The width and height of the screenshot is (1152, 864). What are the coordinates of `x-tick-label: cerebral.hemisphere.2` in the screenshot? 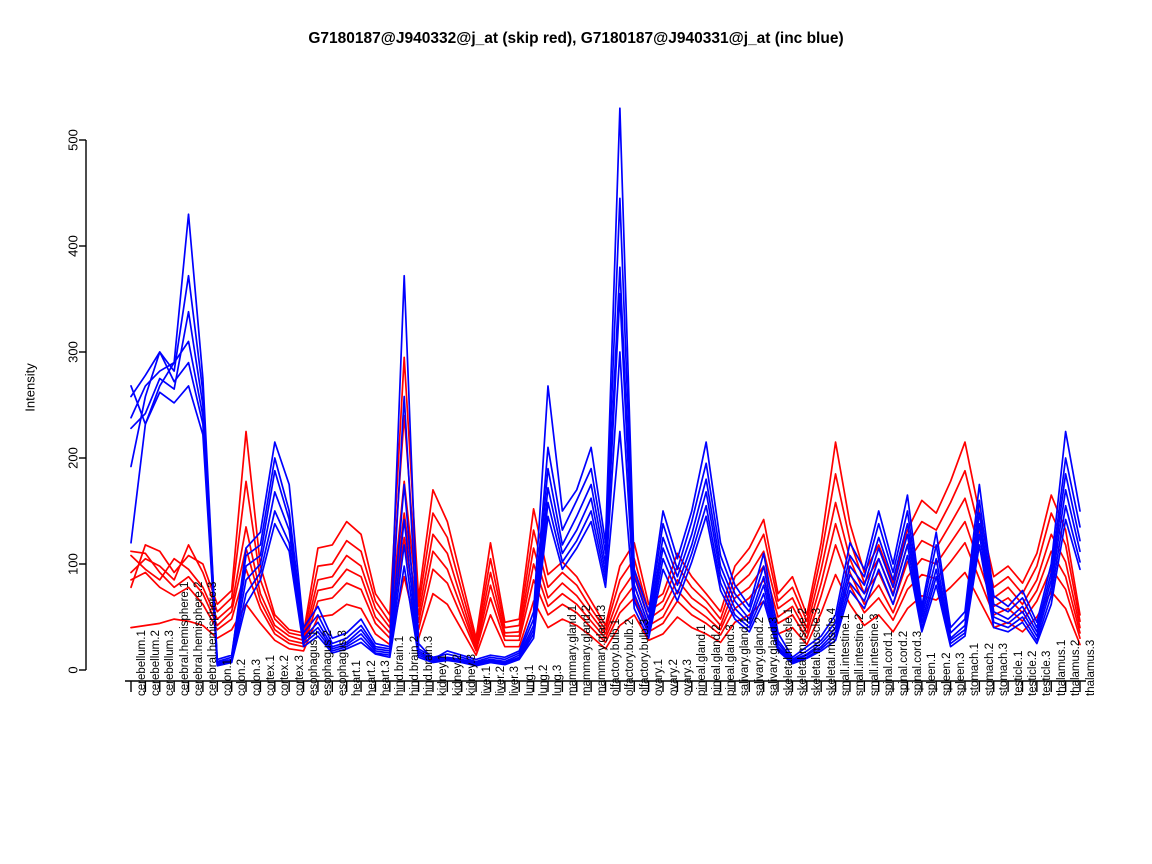 It's located at (199, 638).